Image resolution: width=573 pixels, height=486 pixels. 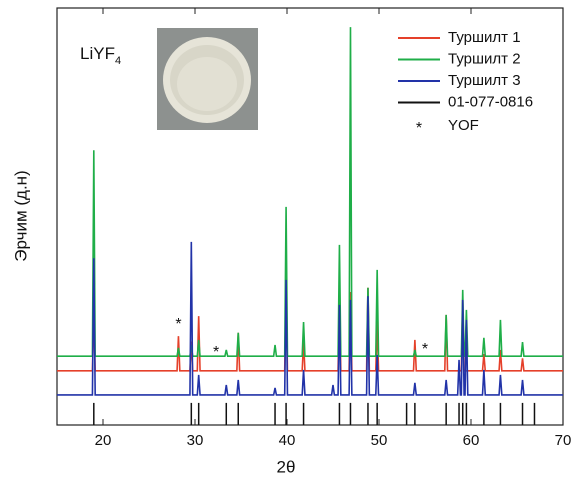 I want to click on legend-label: Туршилт 3, so click(x=484, y=80).